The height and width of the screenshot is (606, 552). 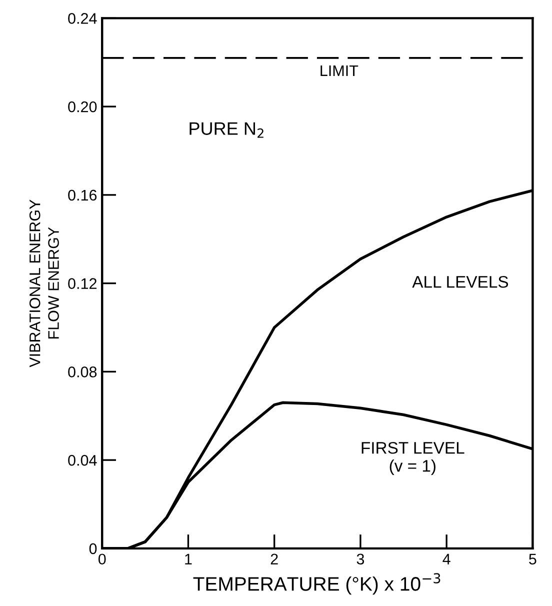 What do you see at coordinates (82, 18) in the screenshot?
I see `y-tick-label: 0.24` at bounding box center [82, 18].